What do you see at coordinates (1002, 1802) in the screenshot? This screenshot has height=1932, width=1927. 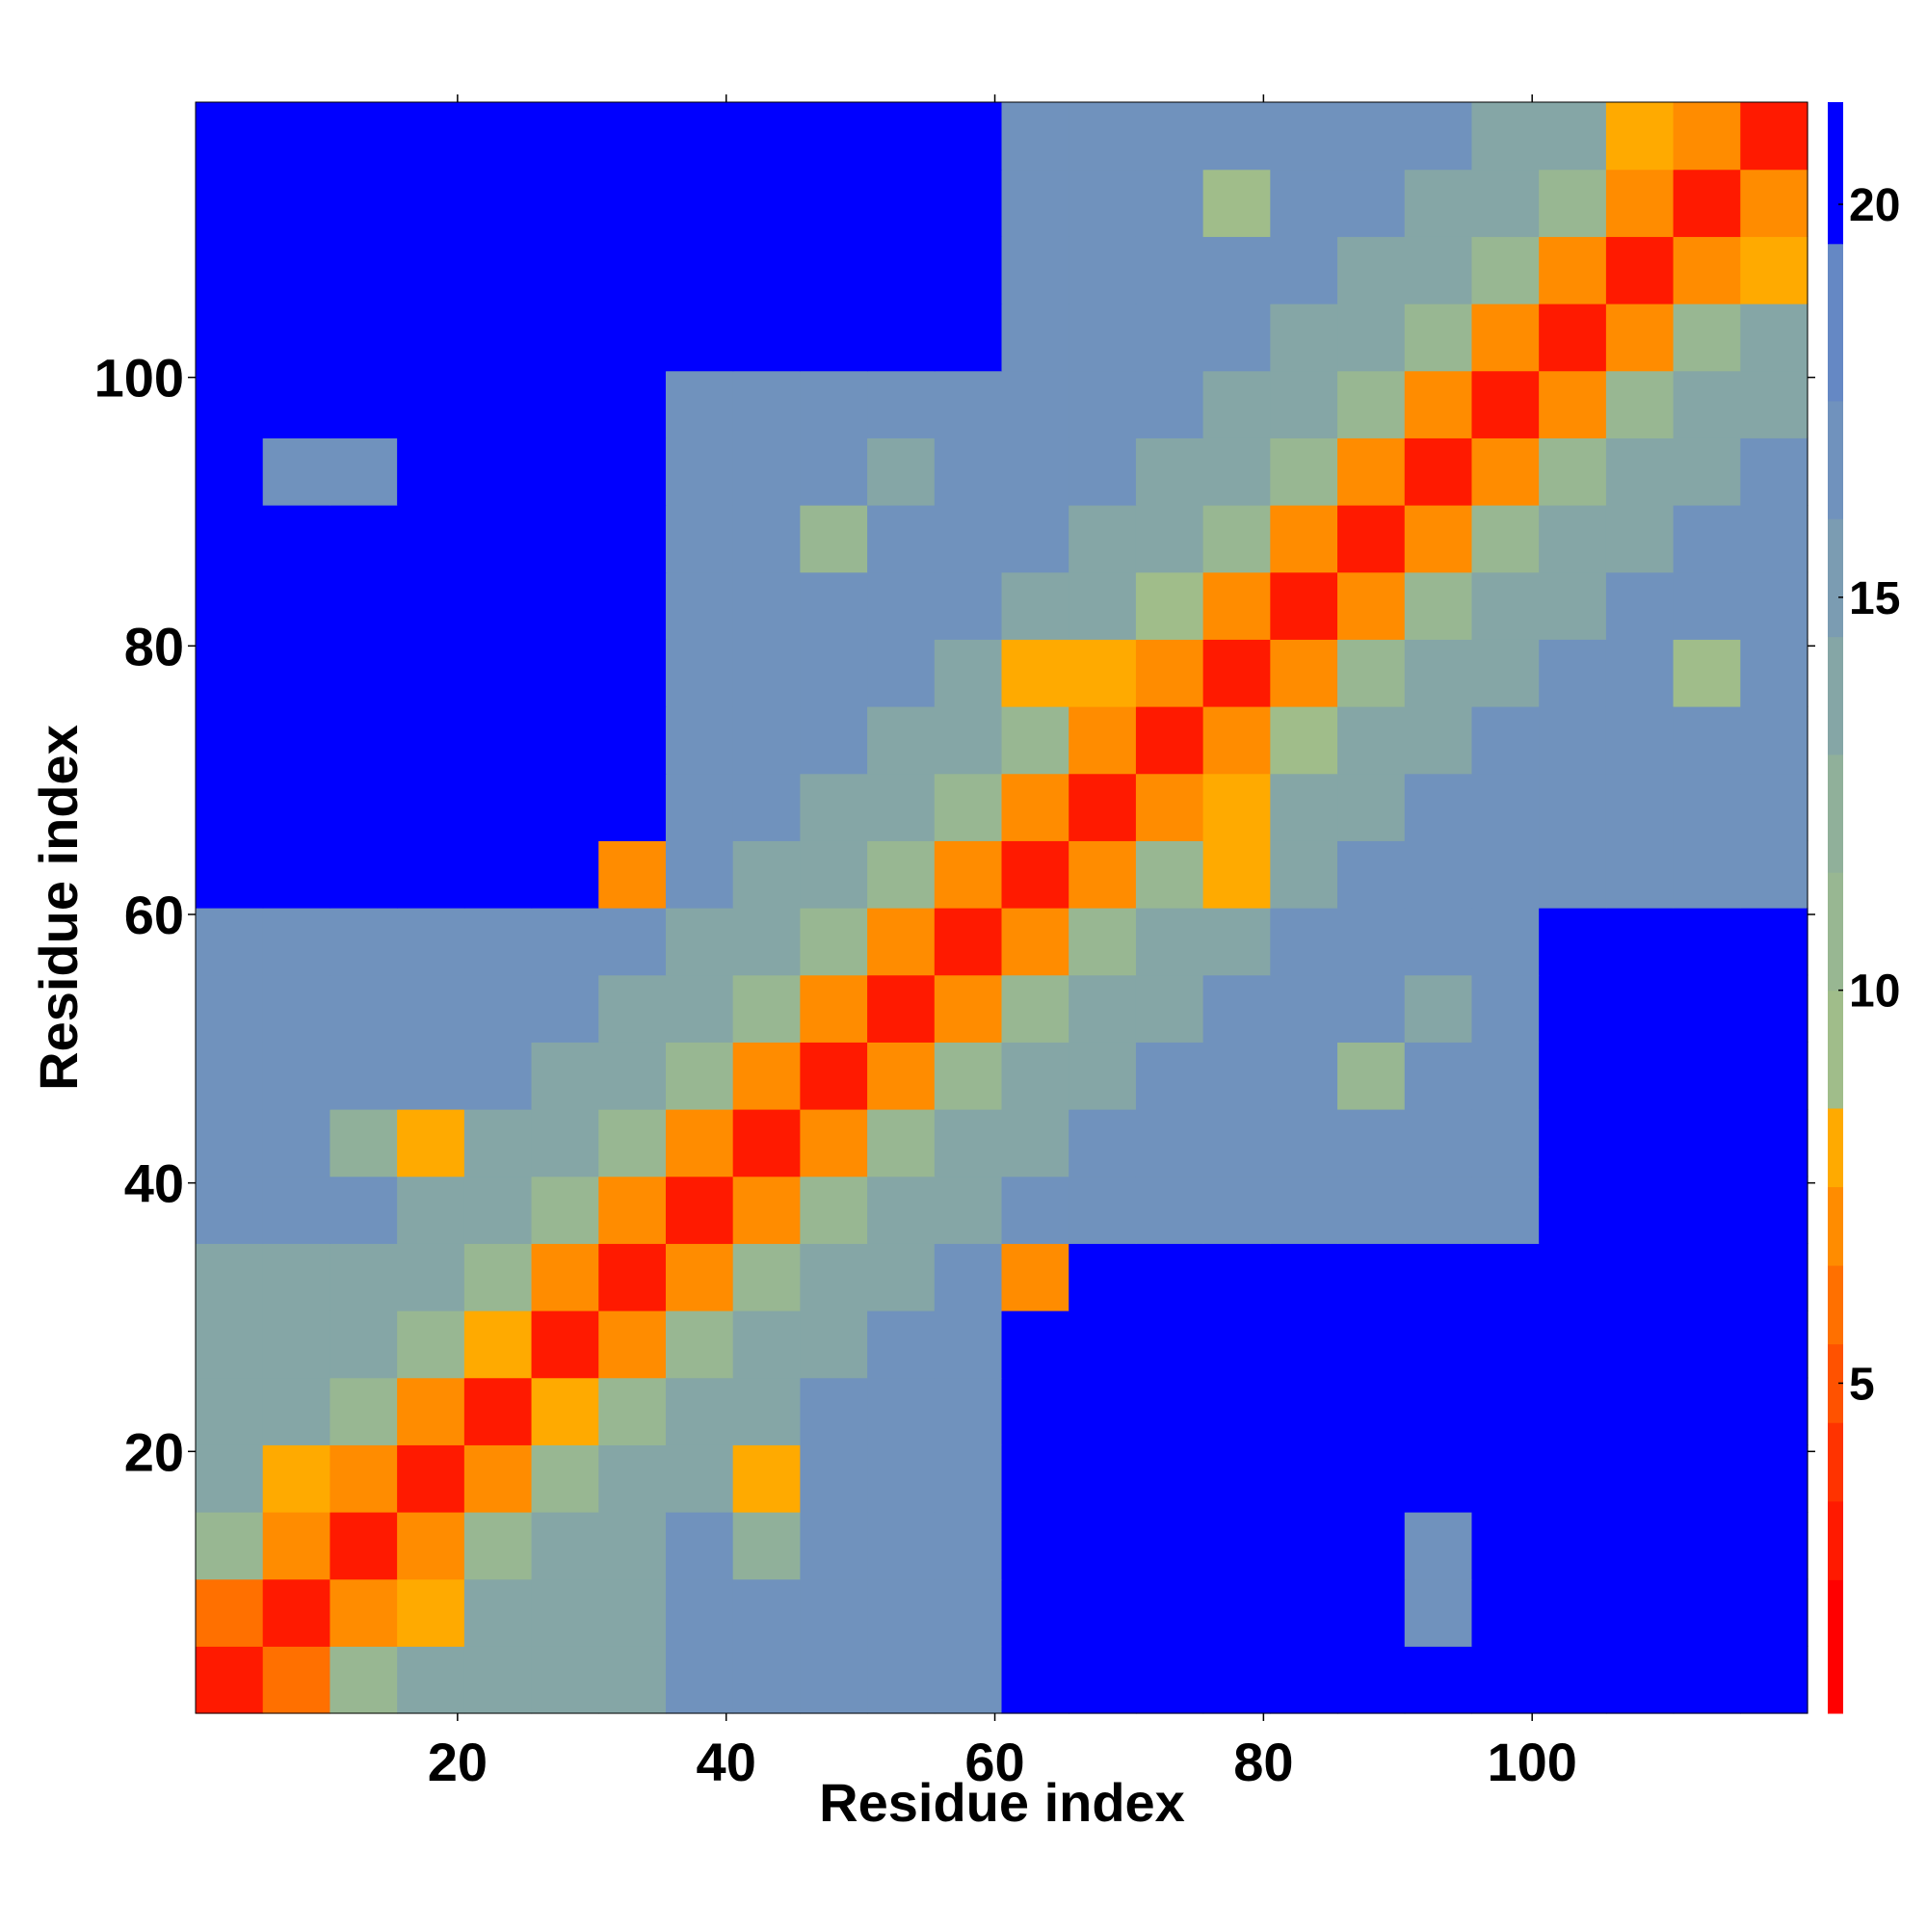 I see `x-axis-label: Residue index` at bounding box center [1002, 1802].